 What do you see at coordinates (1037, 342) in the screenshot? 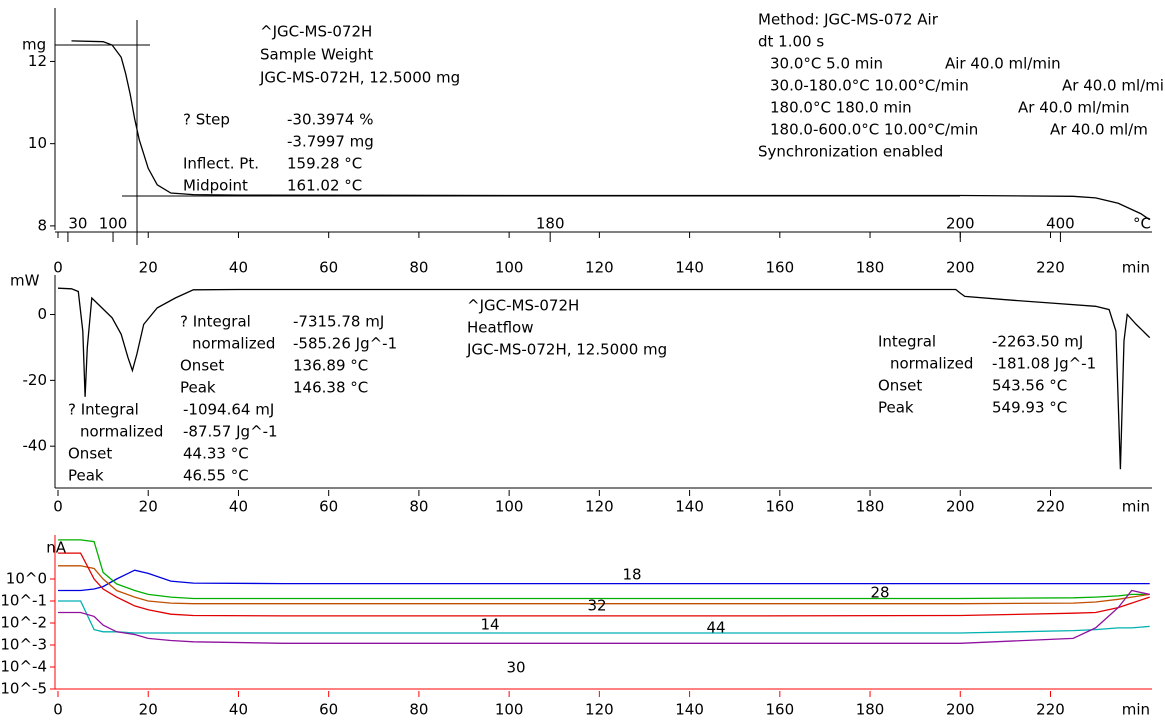
I see `annotation-value: -2263.50 mJ` at bounding box center [1037, 342].